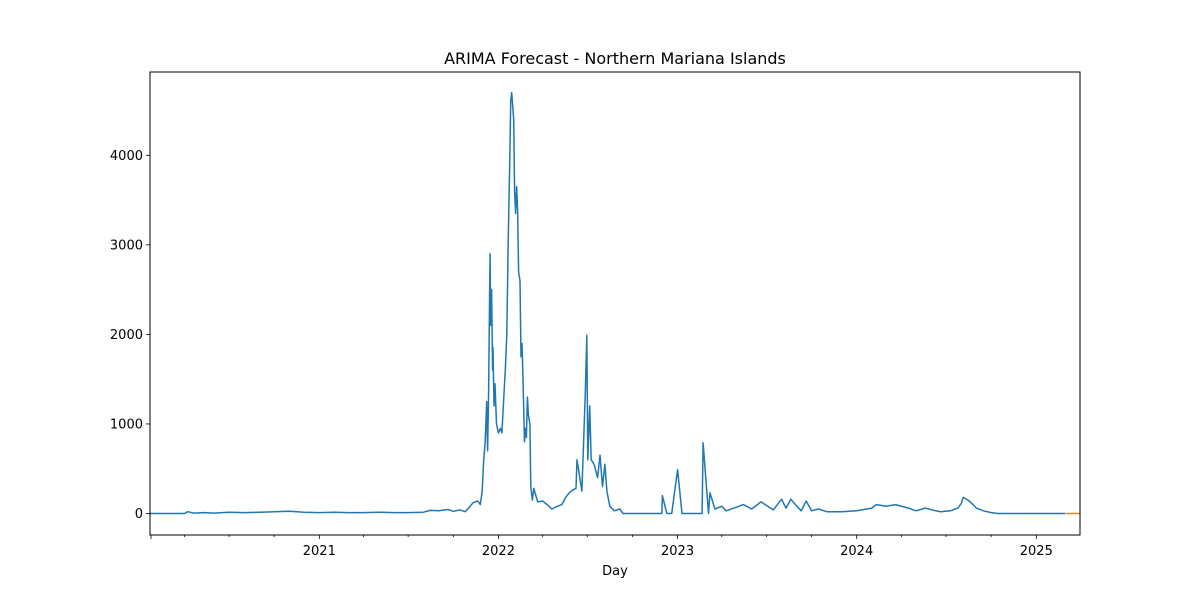 The image size is (1200, 600). What do you see at coordinates (856, 551) in the screenshot?
I see `x-tick-label: 2024` at bounding box center [856, 551].